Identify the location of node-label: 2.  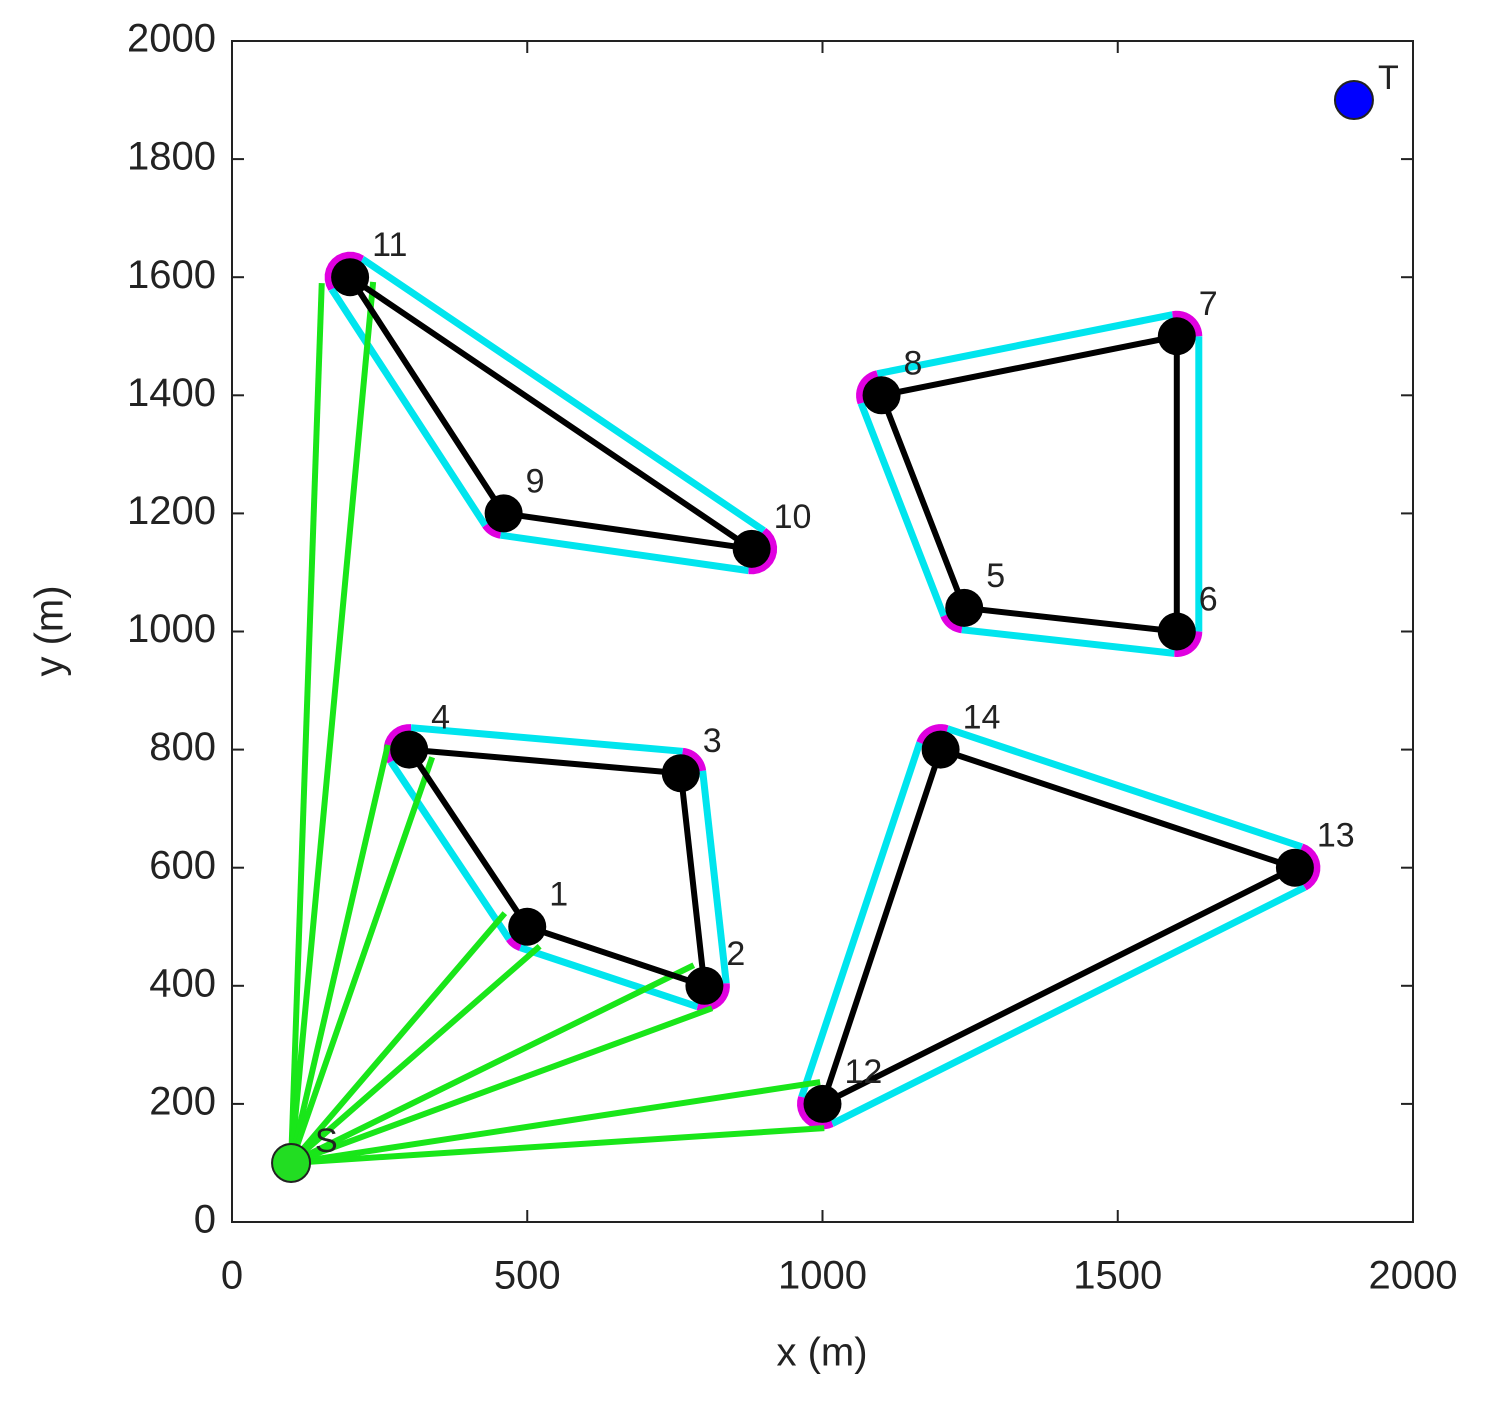
(735, 954).